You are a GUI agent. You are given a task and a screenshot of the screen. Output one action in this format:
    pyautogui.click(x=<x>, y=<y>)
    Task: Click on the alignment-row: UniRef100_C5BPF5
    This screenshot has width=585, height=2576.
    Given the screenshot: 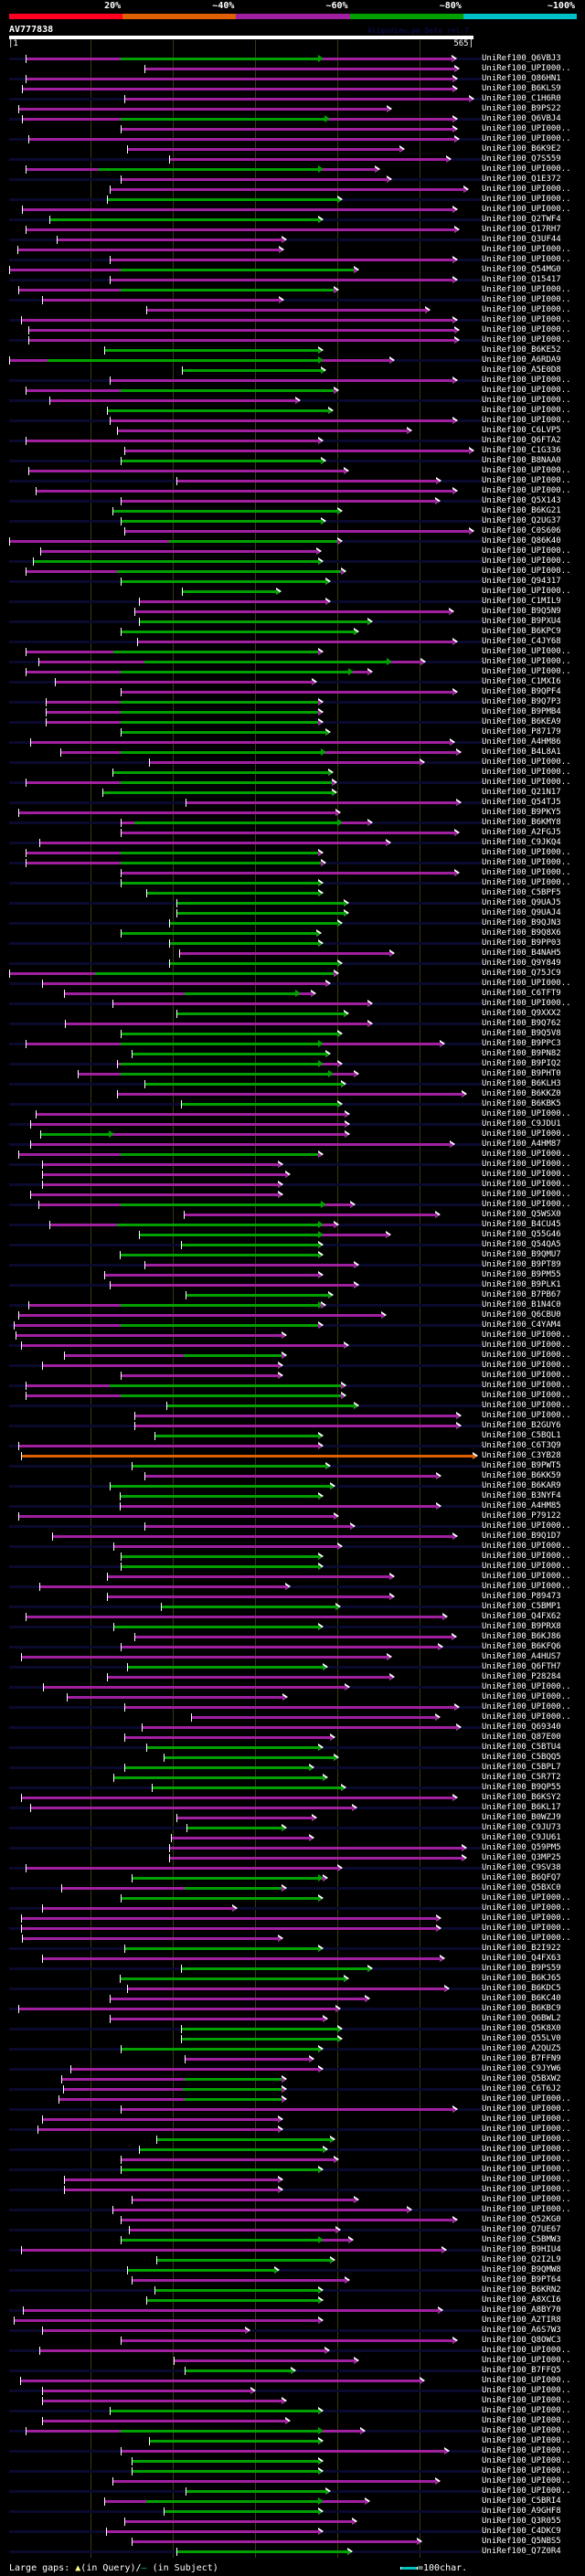 What is the action you would take?
    pyautogui.click(x=293, y=893)
    